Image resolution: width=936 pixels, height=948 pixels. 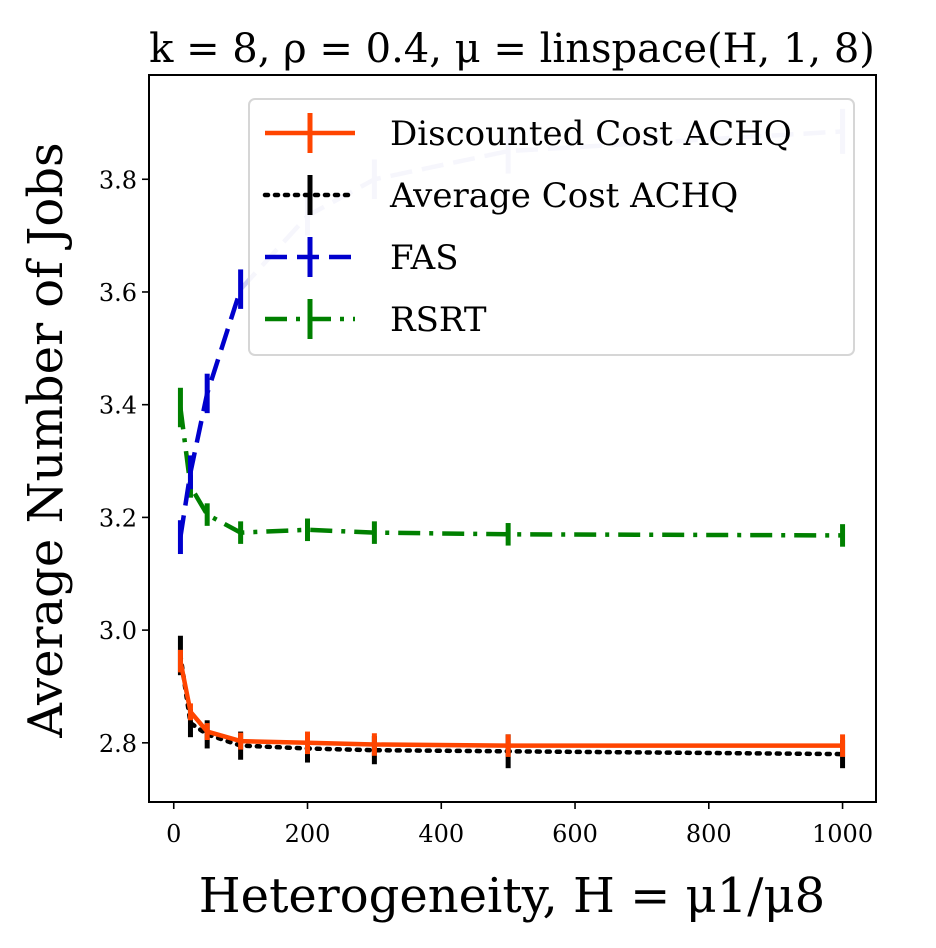 I want to click on x-tick-label: 600, so click(x=575, y=834).